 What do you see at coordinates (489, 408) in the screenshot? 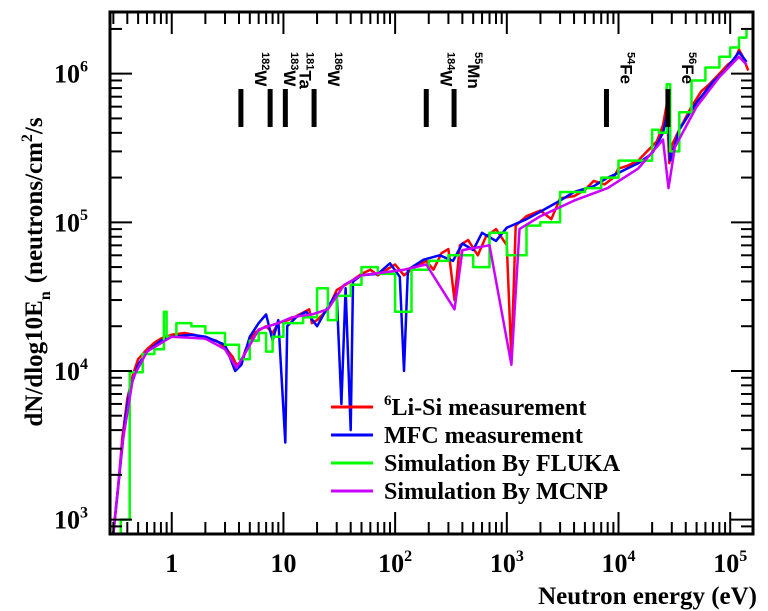
I see `legend-entry-name: Li-Si measurement` at bounding box center [489, 408].